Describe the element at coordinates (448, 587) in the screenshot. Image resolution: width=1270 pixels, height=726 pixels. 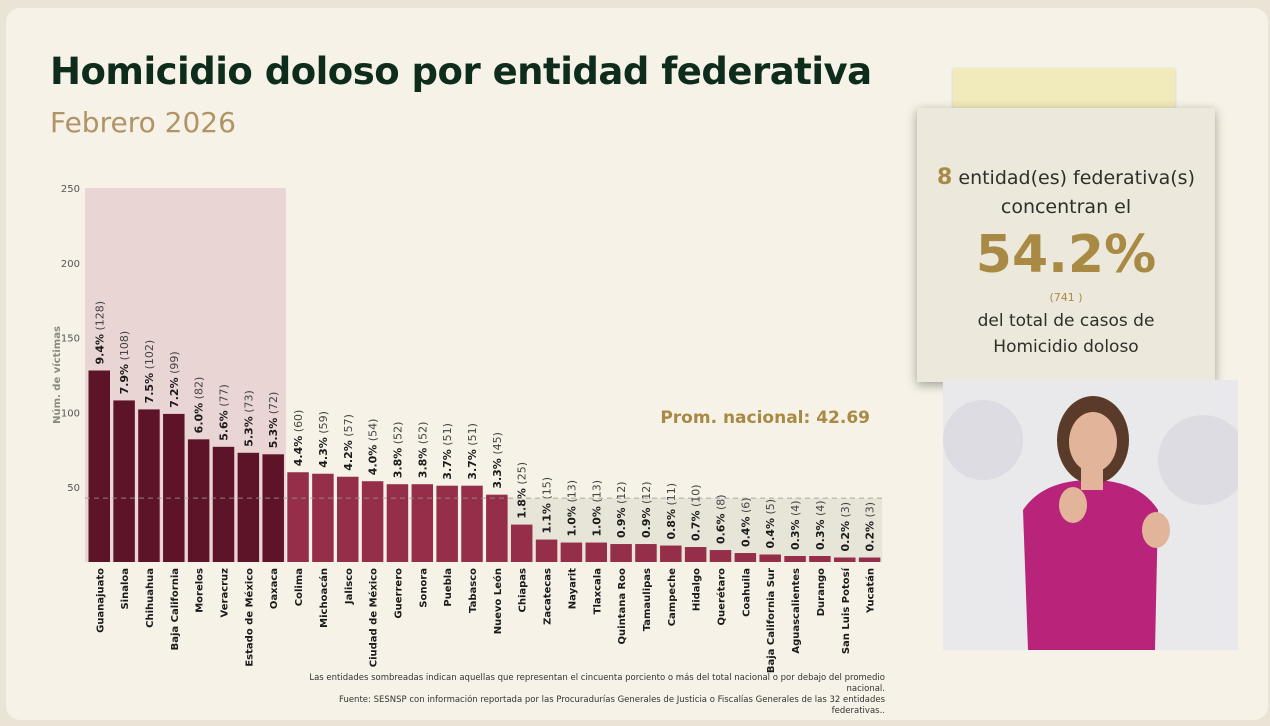
I see `x-tick-label: Puebla` at that location.